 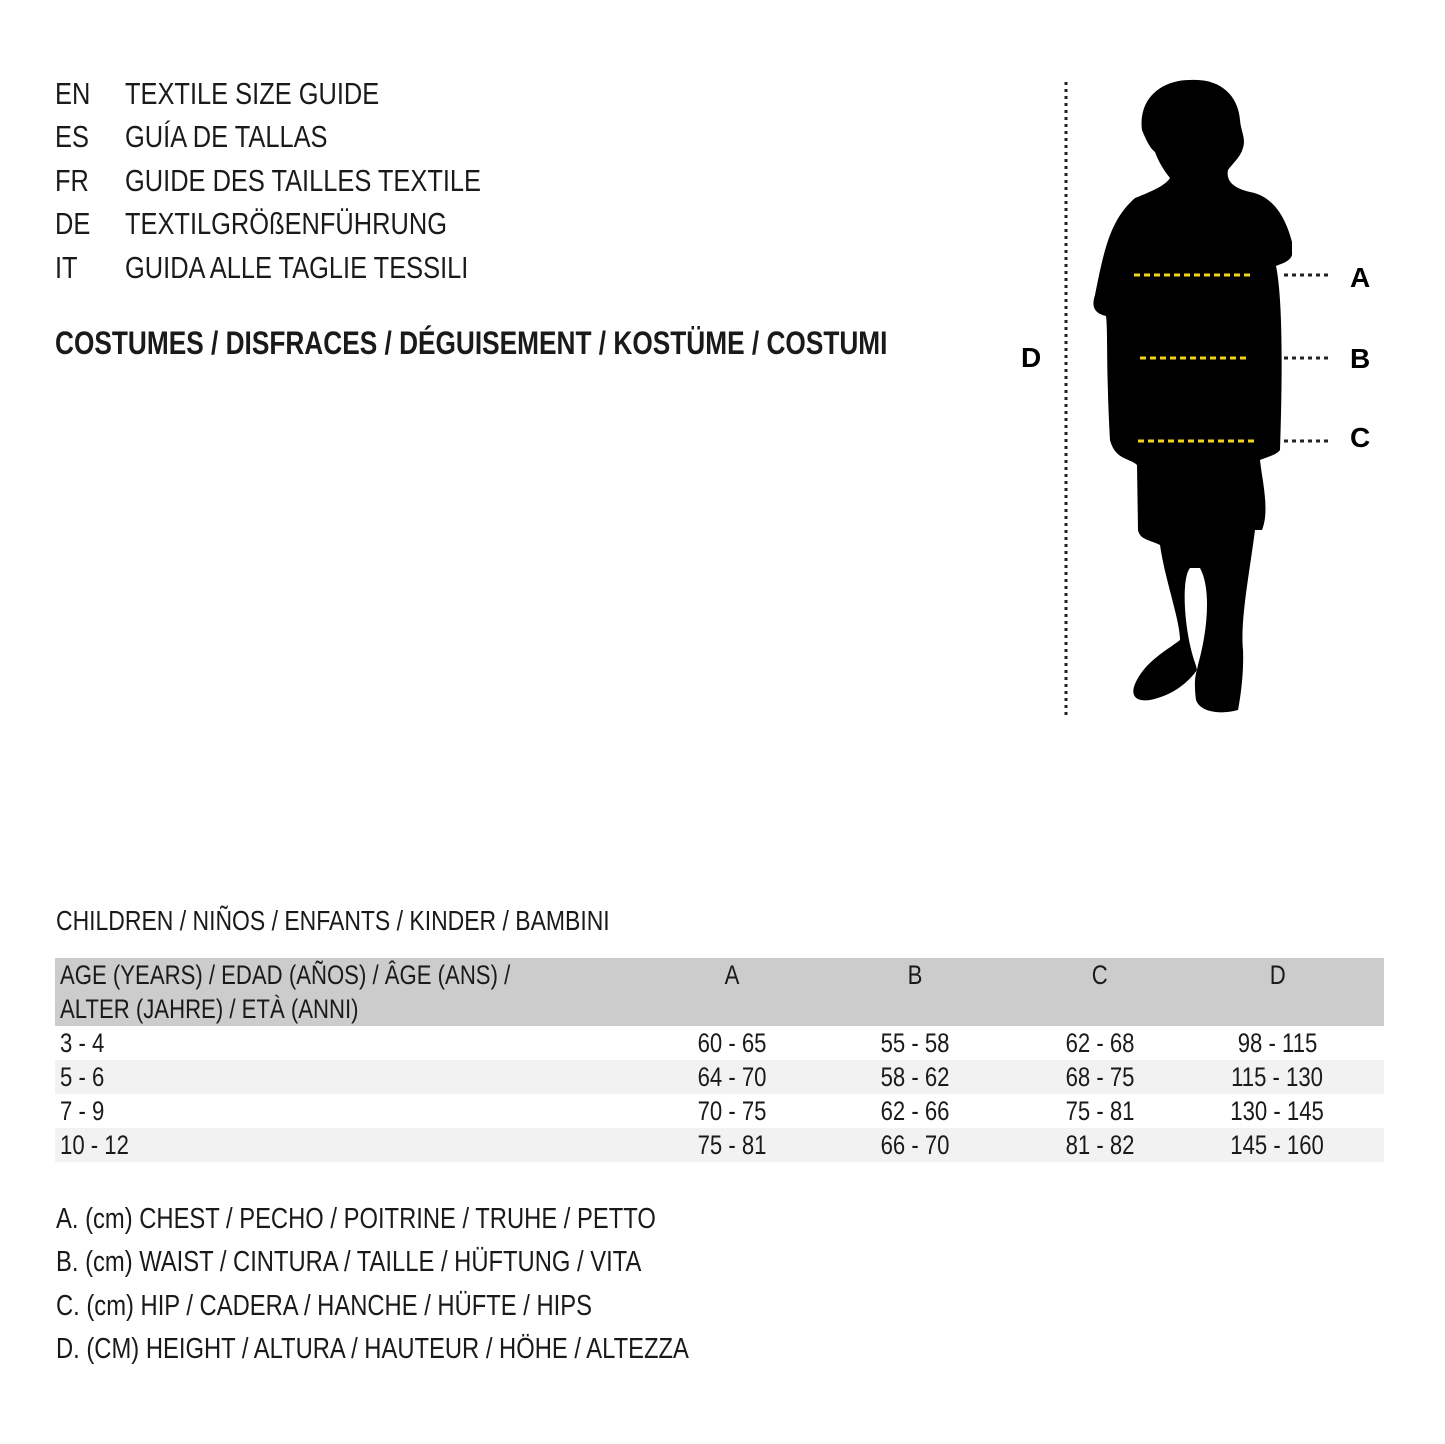 I want to click on label-b: B, so click(x=1360, y=358).